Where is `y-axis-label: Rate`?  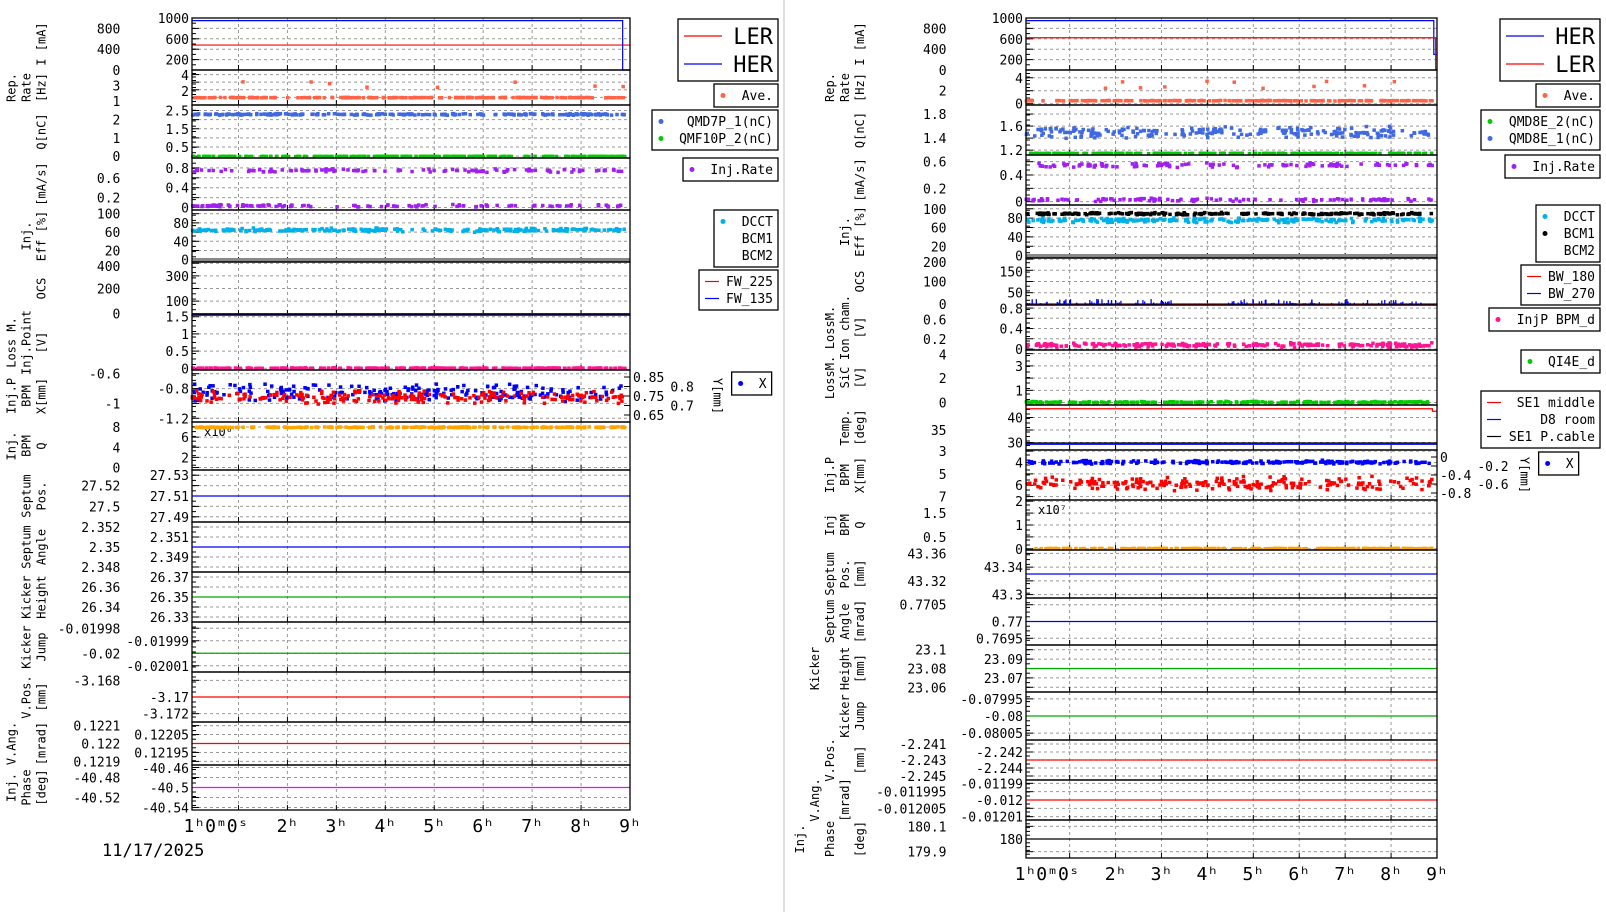 y-axis-label: Rate is located at coordinates (845, 87).